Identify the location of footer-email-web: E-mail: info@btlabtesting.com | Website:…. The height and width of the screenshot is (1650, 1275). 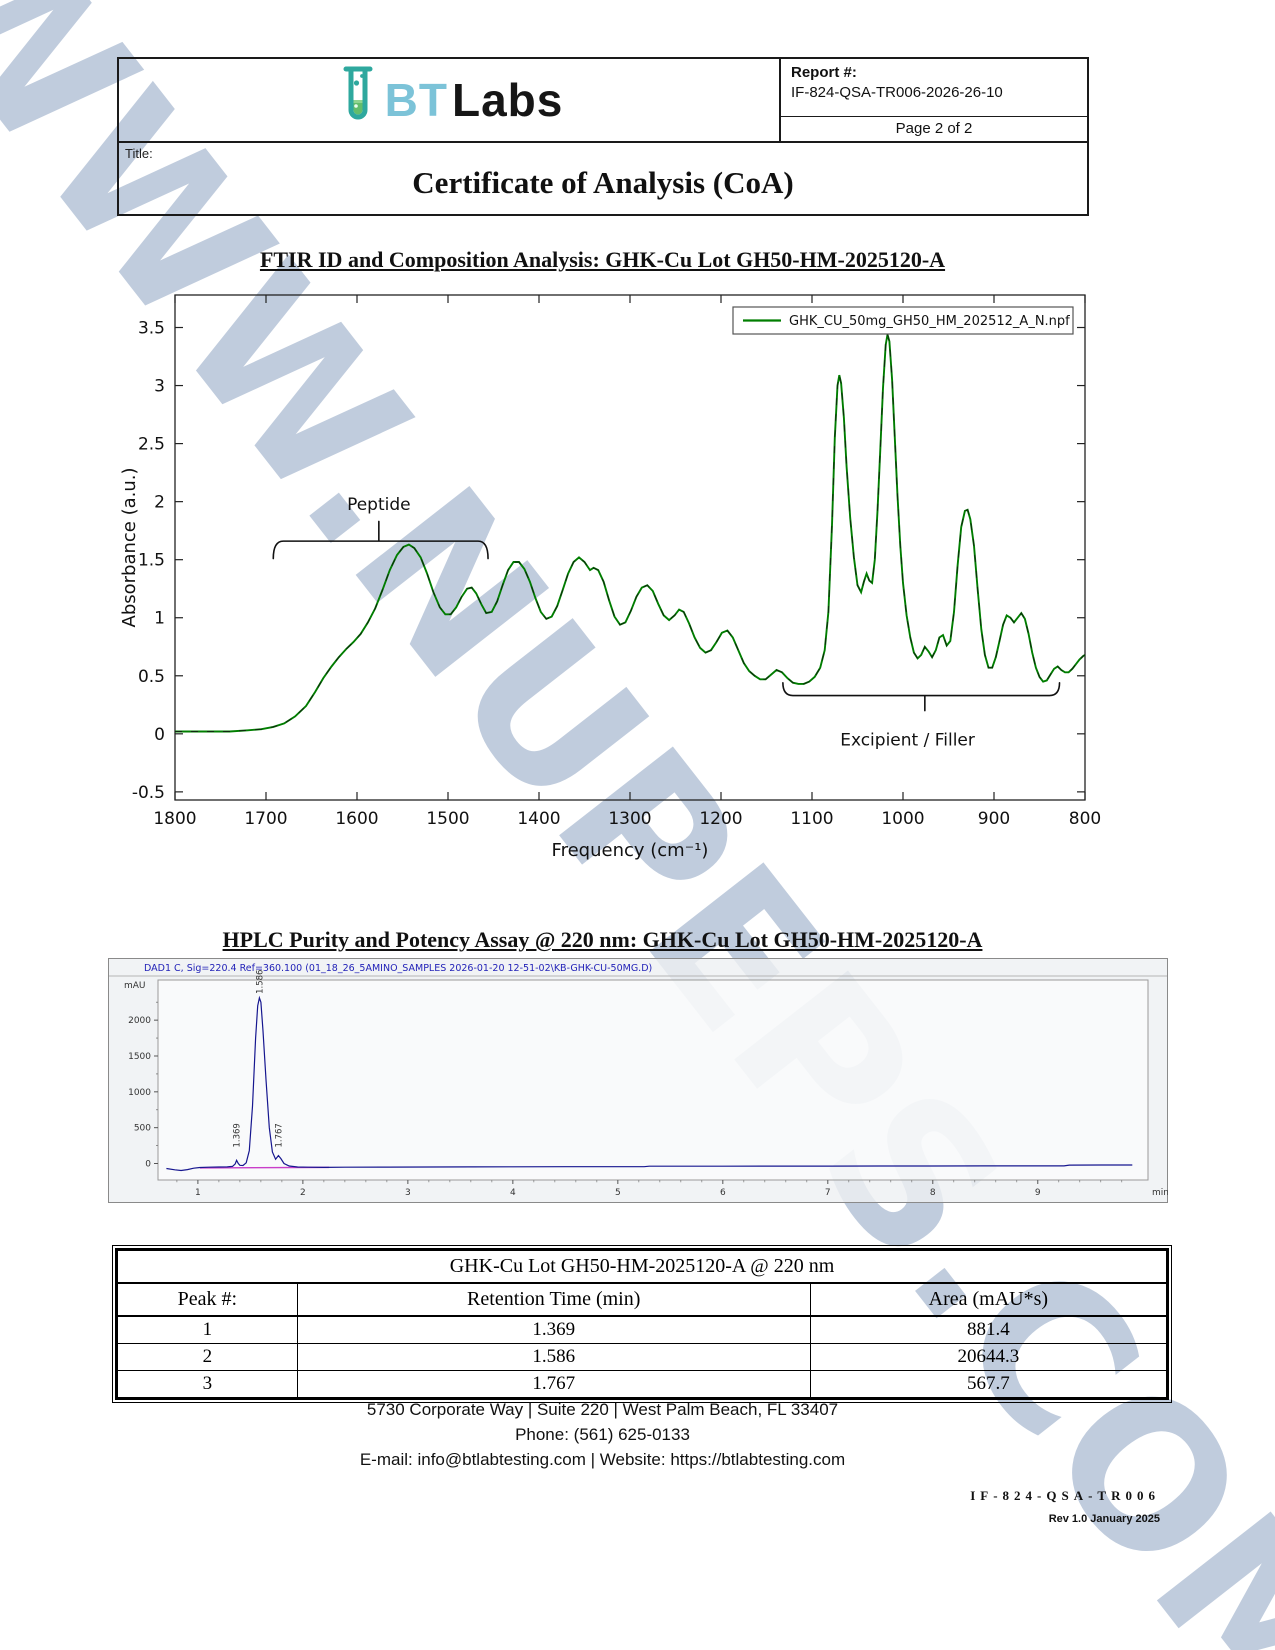
(602, 1459).